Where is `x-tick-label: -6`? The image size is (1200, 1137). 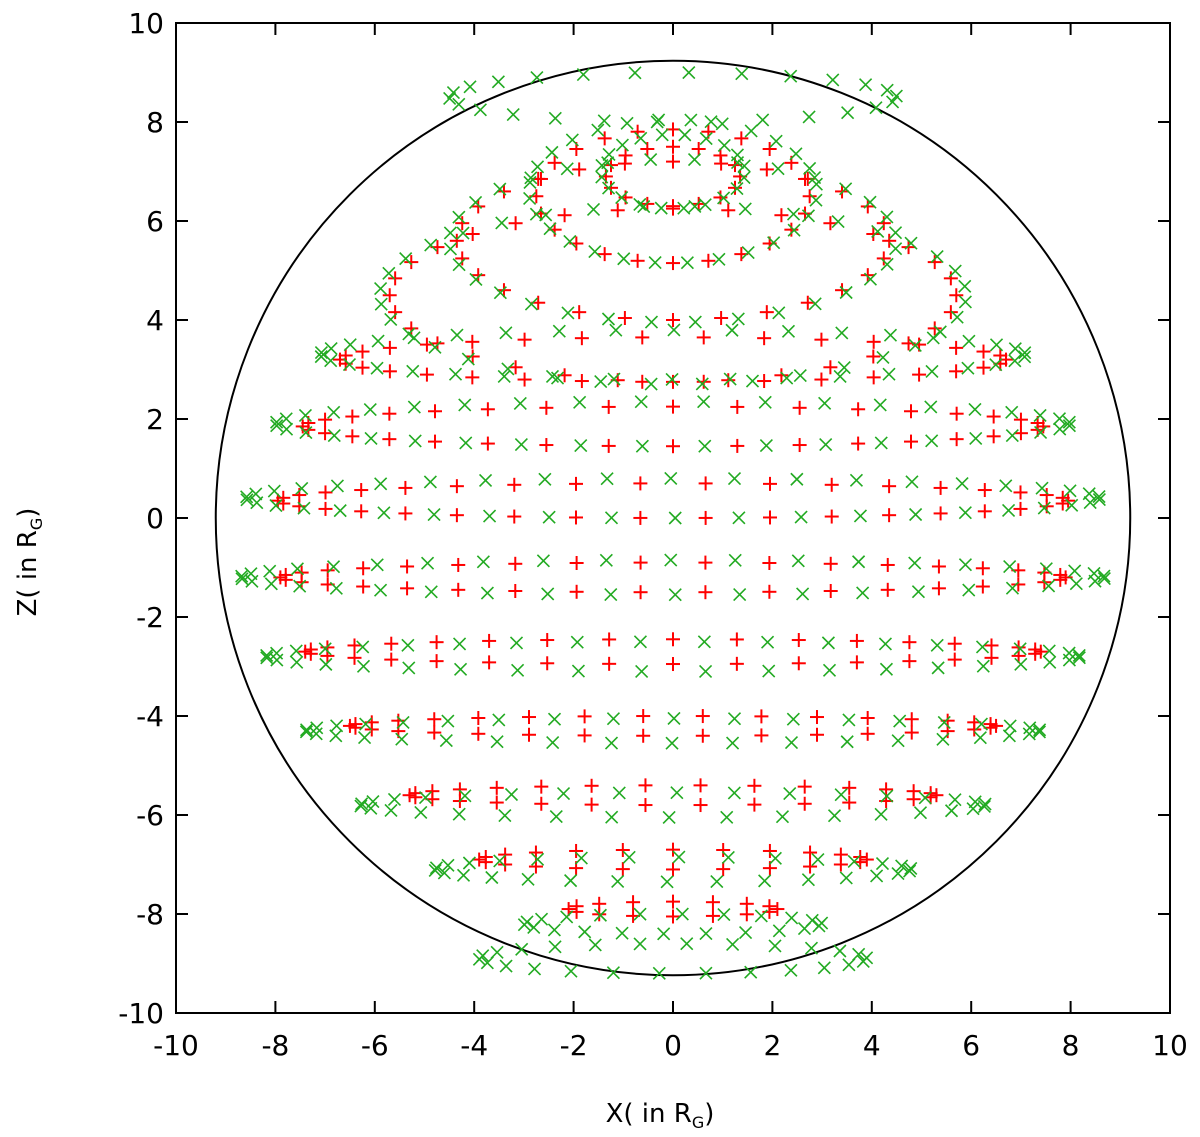 x-tick-label: -6 is located at coordinates (375, 1045).